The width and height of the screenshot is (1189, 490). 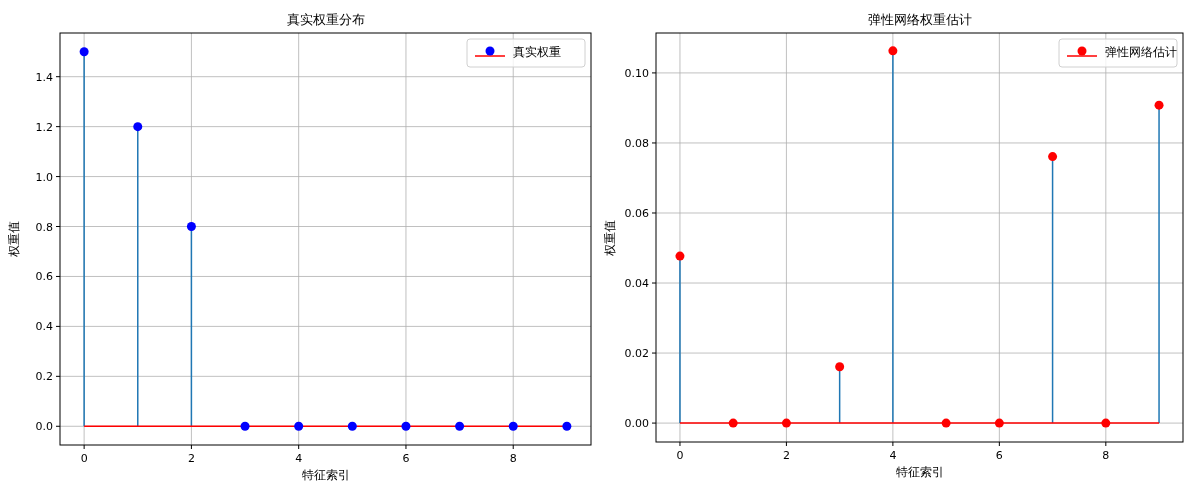 I want to click on y-tick-label: 0.06, so click(x=636, y=213).